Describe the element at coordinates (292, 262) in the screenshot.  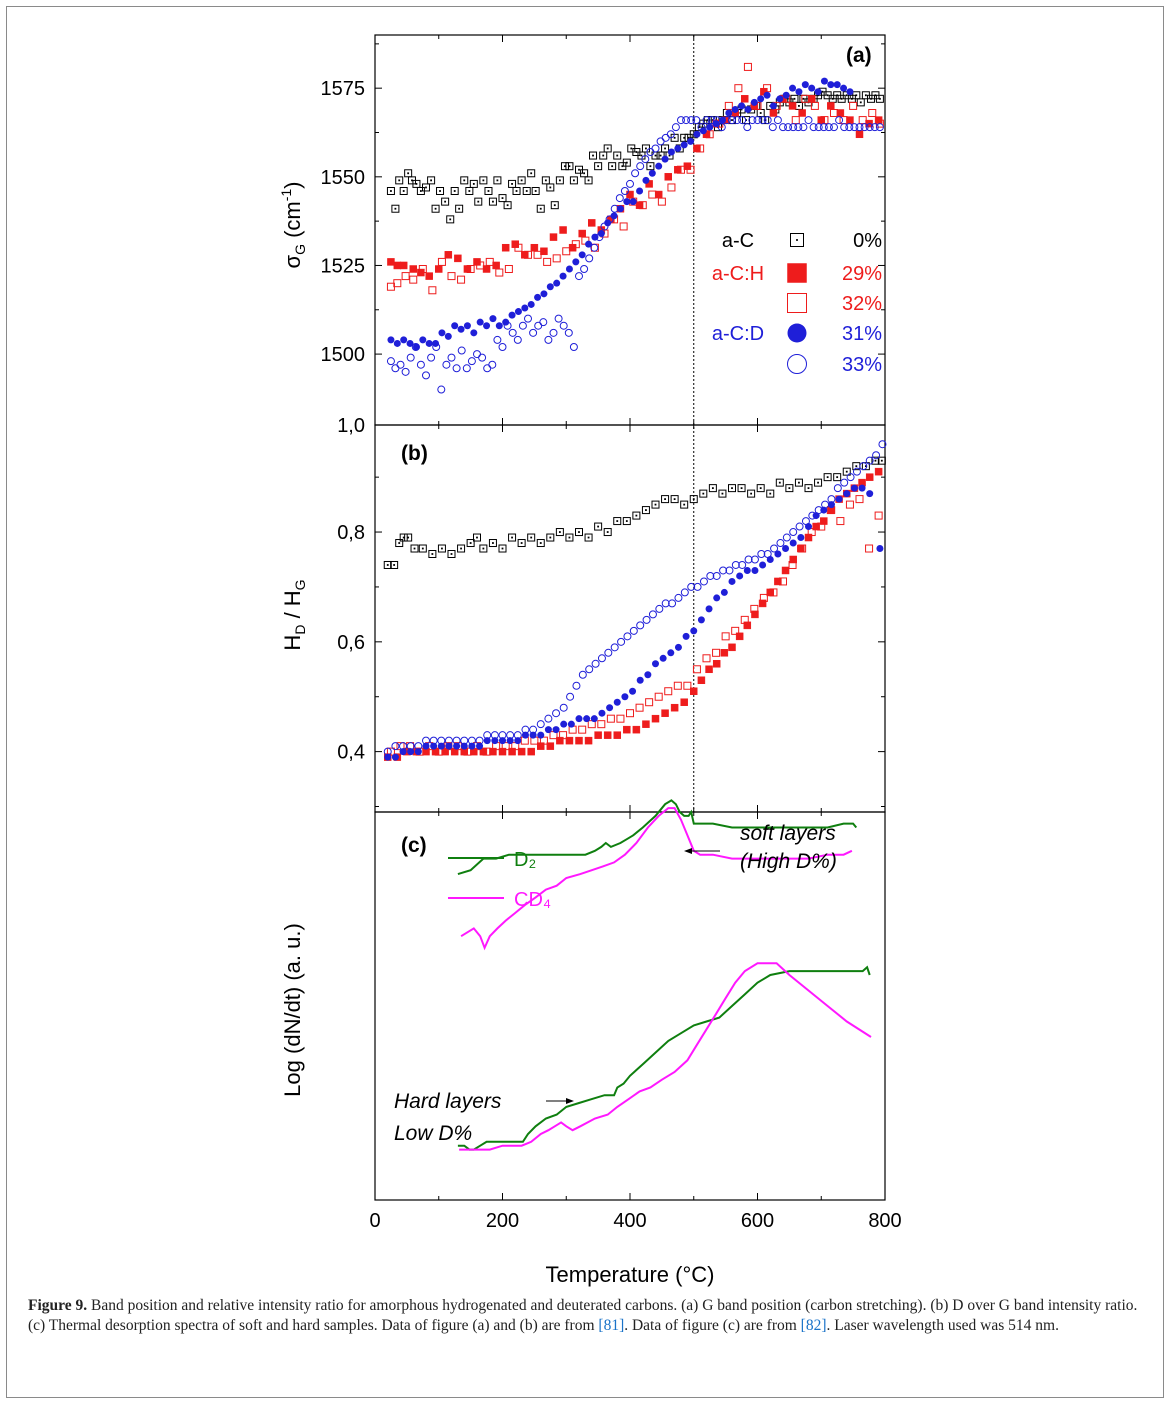
I see `y-axis-label-a-sigma: σ` at that location.